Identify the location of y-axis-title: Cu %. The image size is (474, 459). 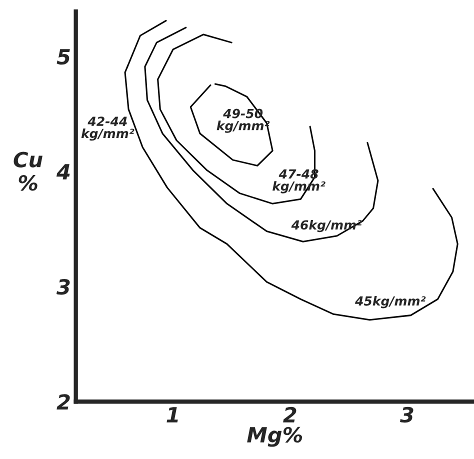
(28, 171).